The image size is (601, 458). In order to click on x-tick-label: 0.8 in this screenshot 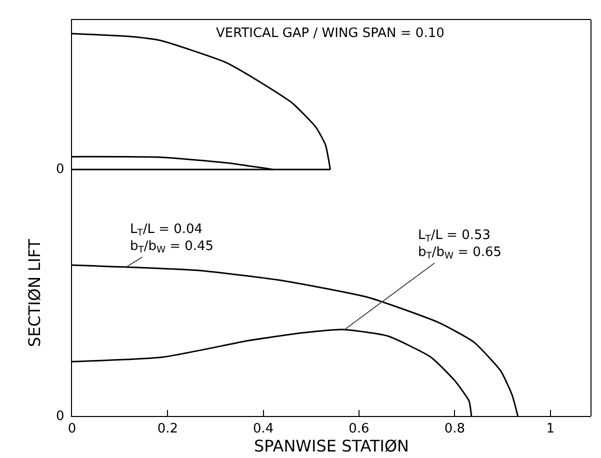, I will do `click(455, 429)`.